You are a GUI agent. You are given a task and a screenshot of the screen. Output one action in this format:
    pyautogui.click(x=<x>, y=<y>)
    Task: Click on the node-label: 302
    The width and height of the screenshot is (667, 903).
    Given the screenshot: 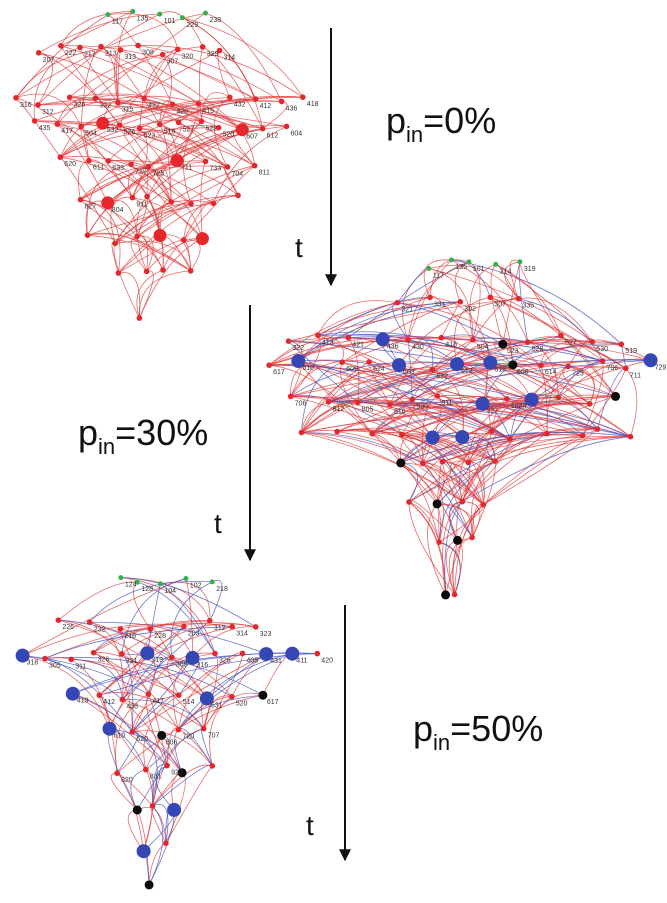 What is the action you would take?
    pyautogui.click(x=470, y=309)
    